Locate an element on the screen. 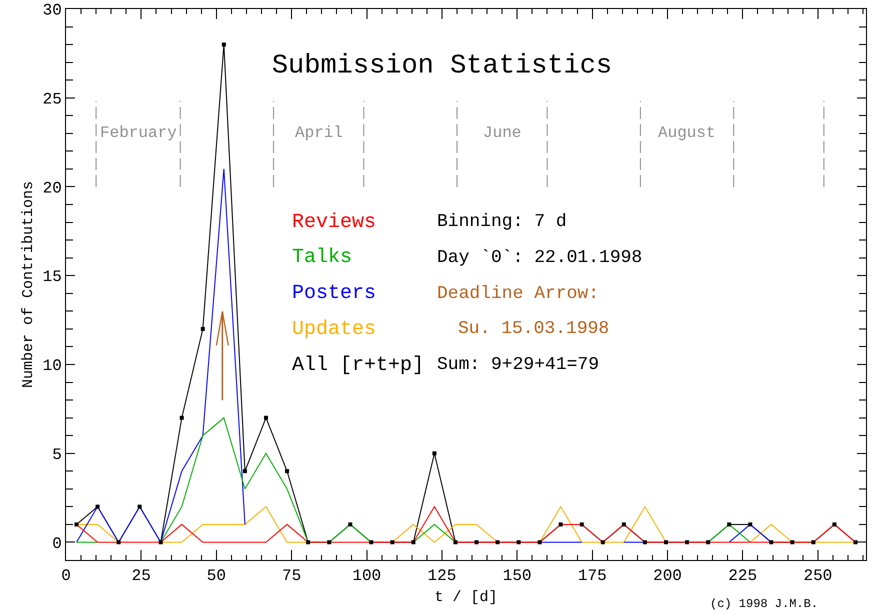  text: Posters is located at coordinates (334, 293).